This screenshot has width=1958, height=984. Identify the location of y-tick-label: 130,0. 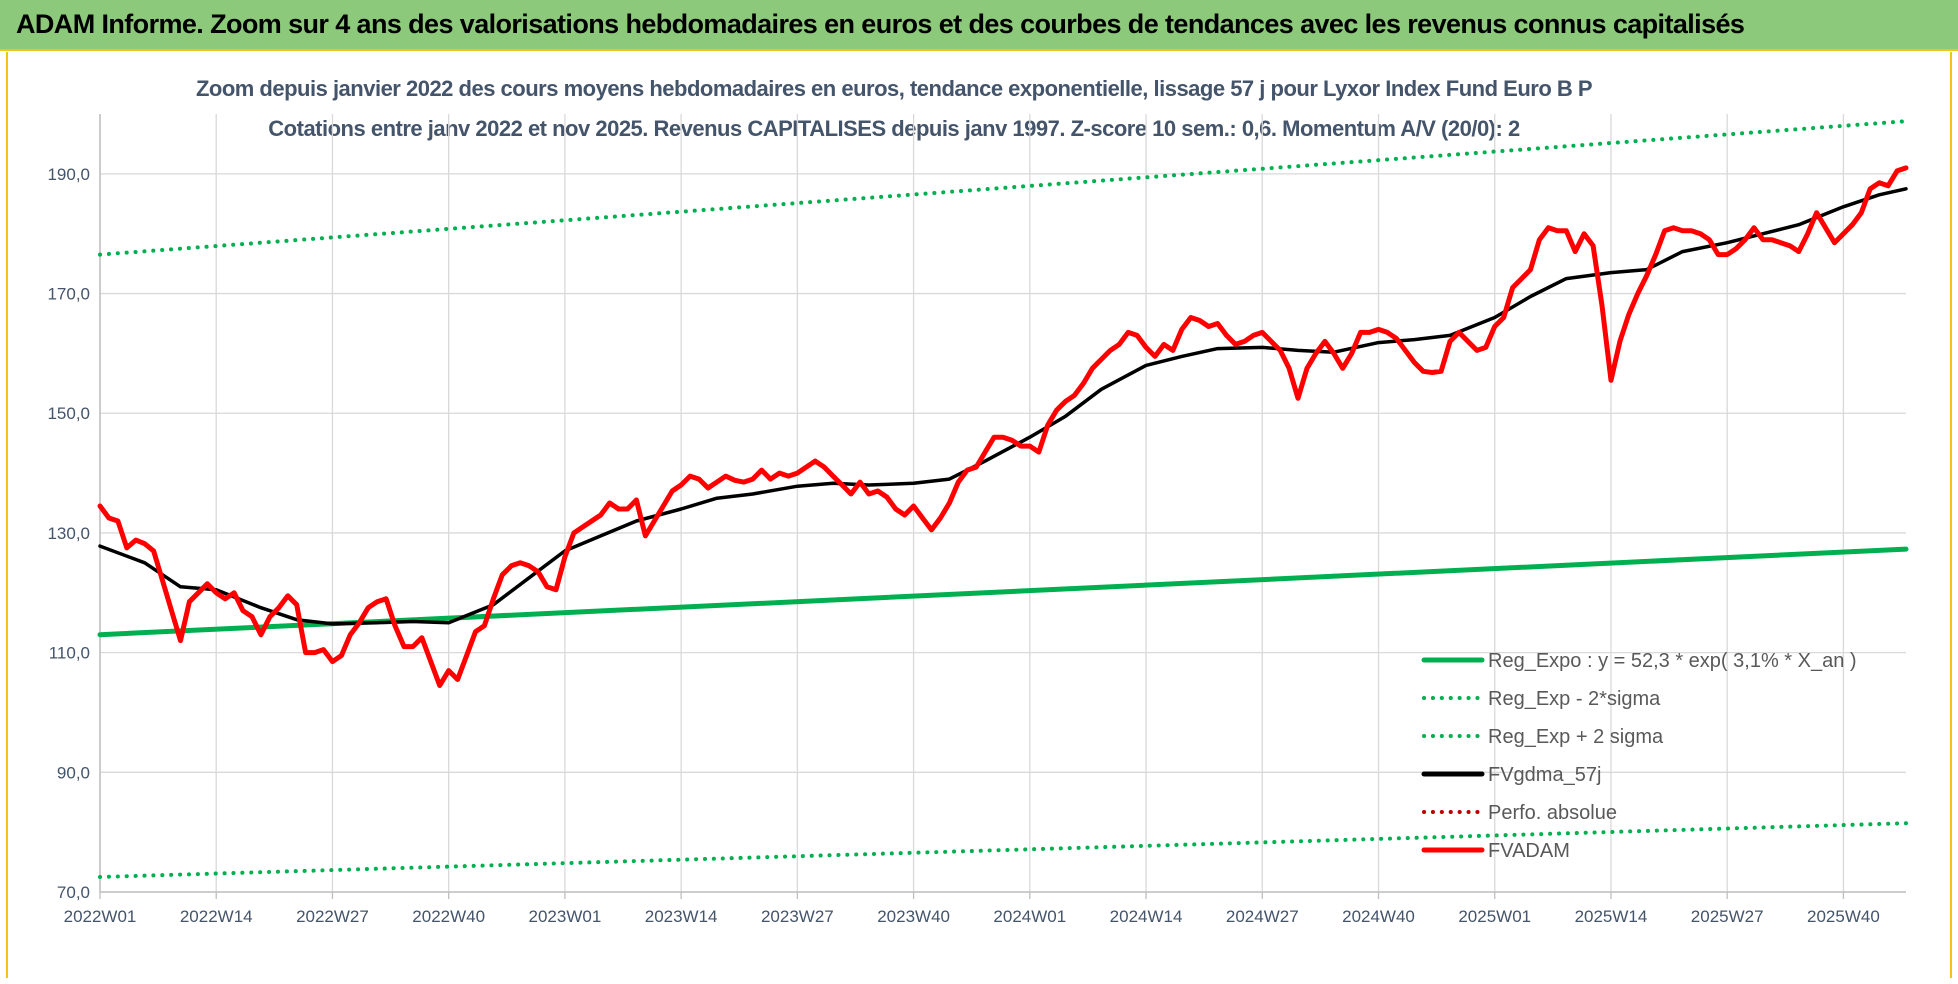
(68, 533).